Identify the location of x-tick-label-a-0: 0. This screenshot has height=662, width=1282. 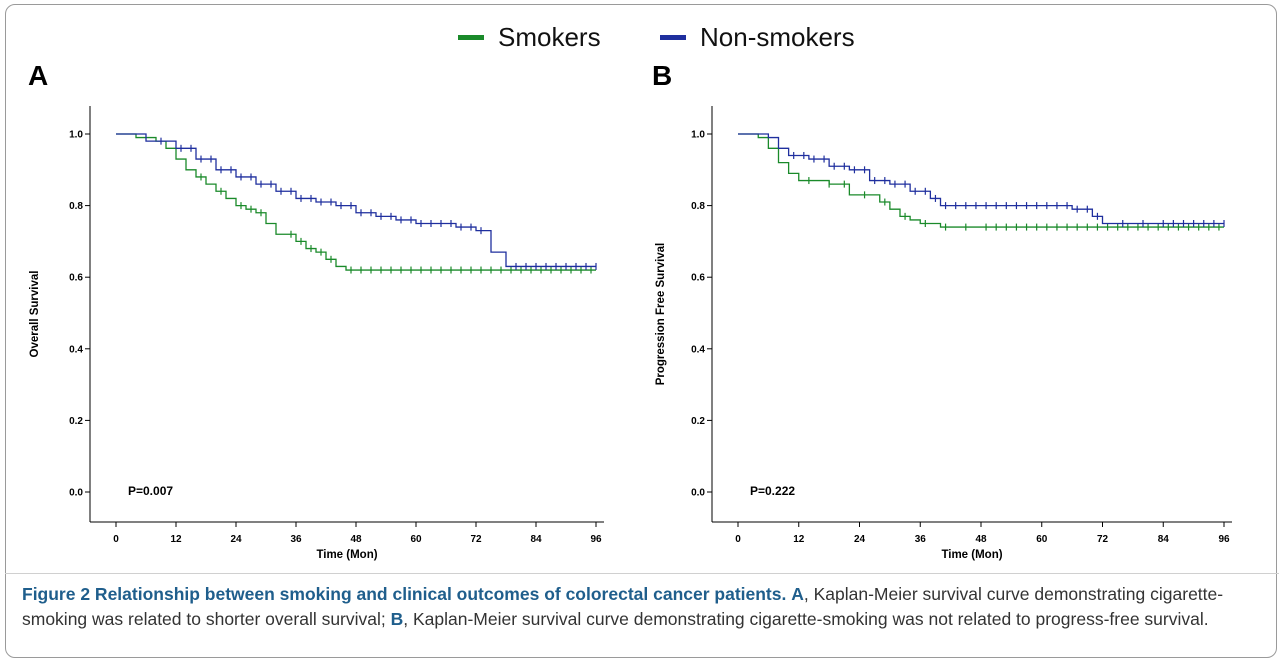
(116, 539).